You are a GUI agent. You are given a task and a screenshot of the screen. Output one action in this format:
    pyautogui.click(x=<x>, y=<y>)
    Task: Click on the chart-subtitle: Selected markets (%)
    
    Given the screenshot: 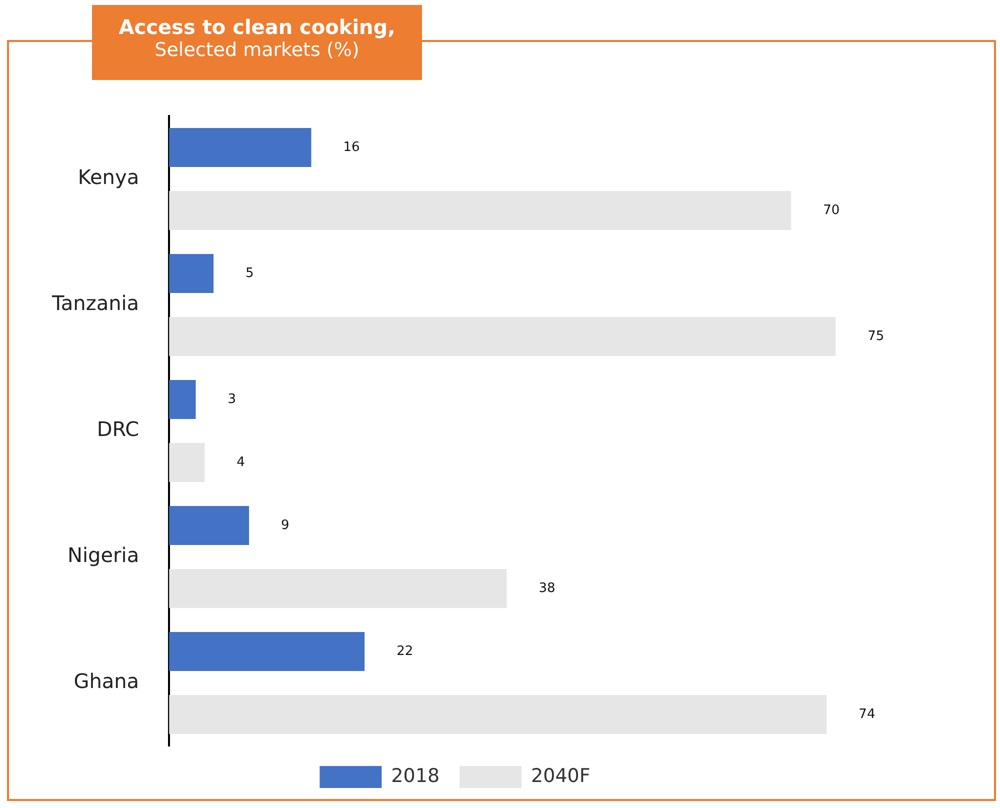 What is the action you would take?
    pyautogui.click(x=257, y=50)
    